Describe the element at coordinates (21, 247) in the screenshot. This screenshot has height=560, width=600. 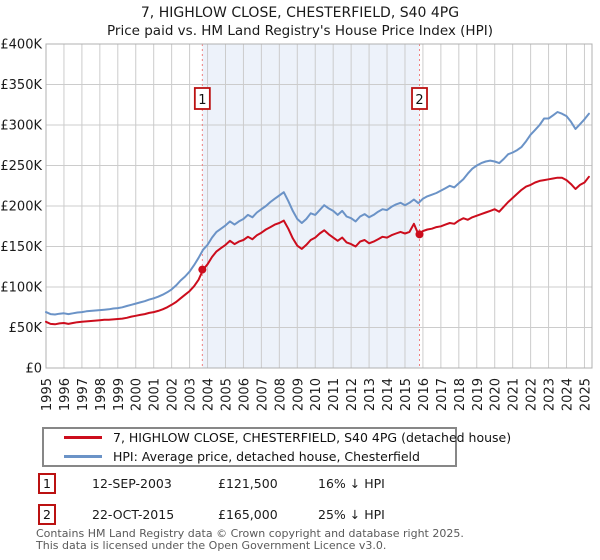
I see `y-axis-tick-label: £150K` at that location.